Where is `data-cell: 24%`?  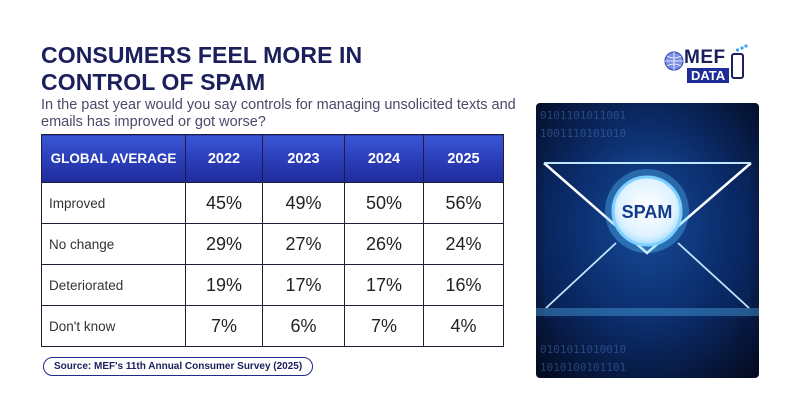
data-cell: 24% is located at coordinates (463, 244).